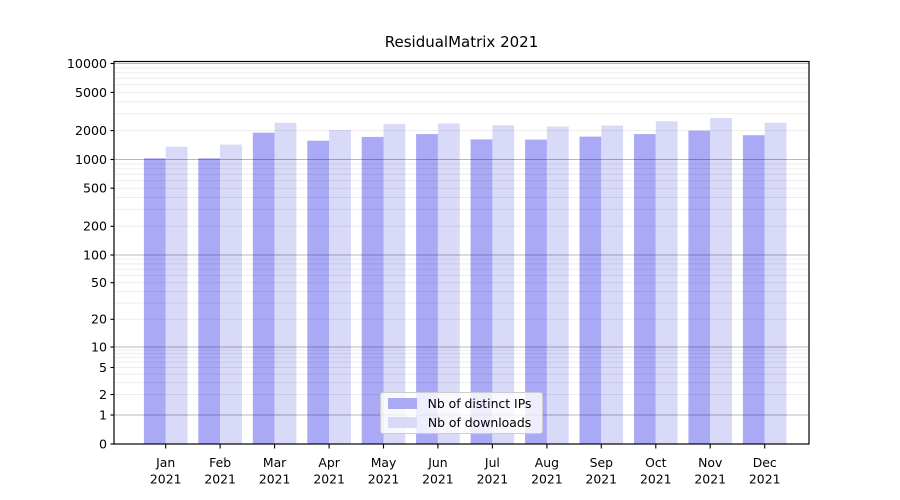  What do you see at coordinates (481, 291) in the screenshot?
I see `bar-jul-distinct-ips` at bounding box center [481, 291].